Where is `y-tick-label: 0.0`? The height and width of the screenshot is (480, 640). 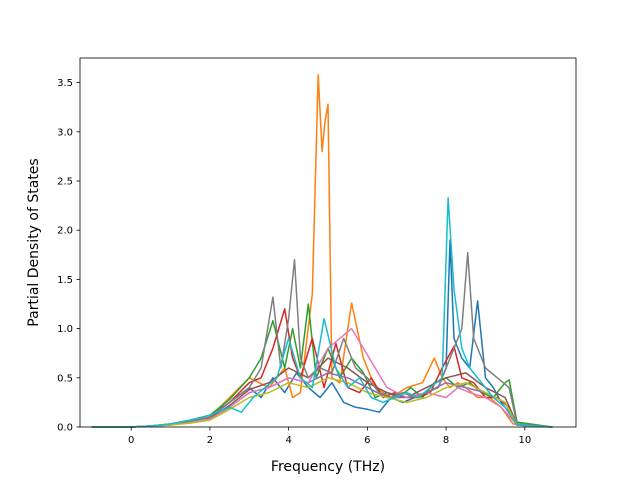
y-tick-label: 0.0 is located at coordinates (65, 428).